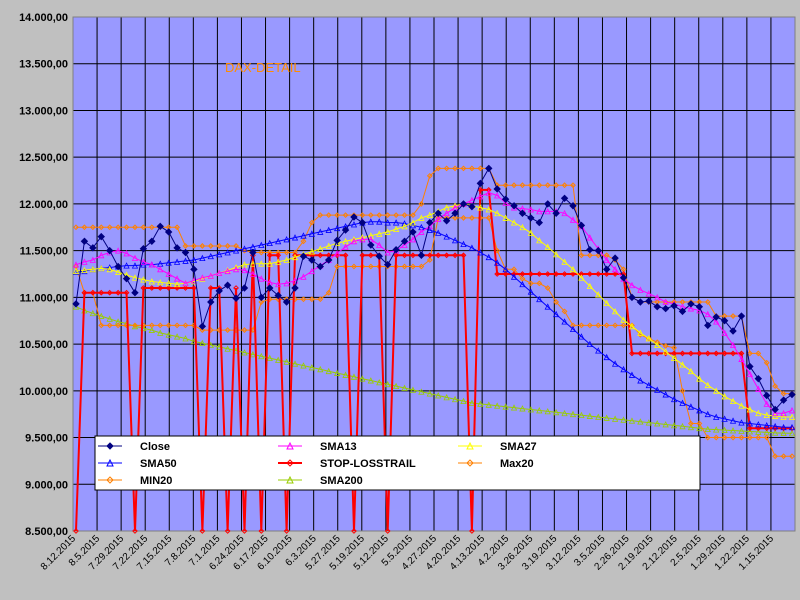  What do you see at coordinates (43, 158) in the screenshot?
I see `y-tick-label: 12.500,00` at bounding box center [43, 158].